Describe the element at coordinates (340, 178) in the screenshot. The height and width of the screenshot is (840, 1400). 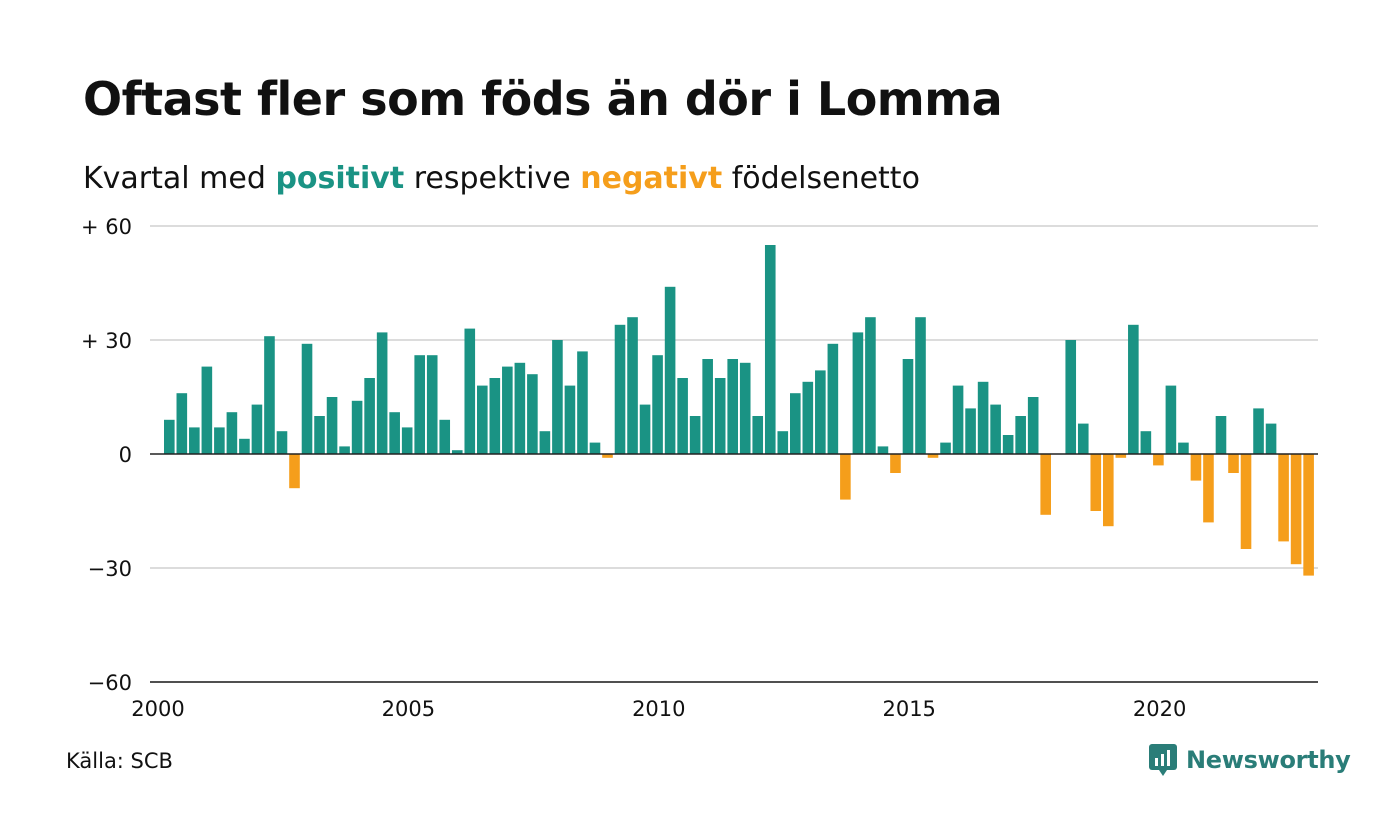
I see `subtitle-positive-word: positivt` at that location.